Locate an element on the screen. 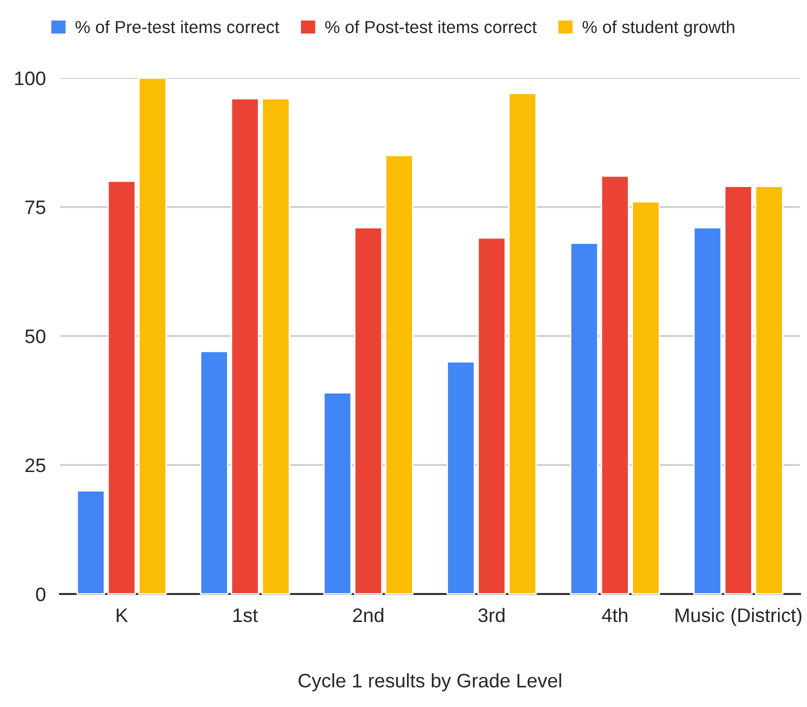  x-axis-title: Cycle 1 results by Grade Level is located at coordinates (430, 682).